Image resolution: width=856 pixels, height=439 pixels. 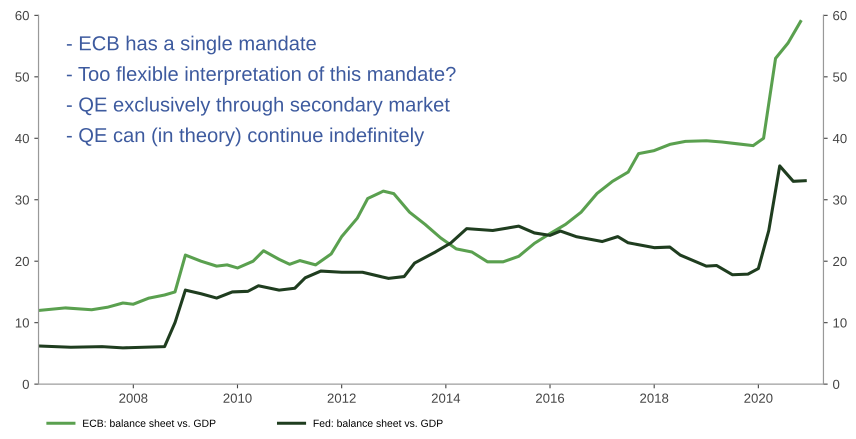 I want to click on y-tick-label: 10, so click(x=22, y=323).